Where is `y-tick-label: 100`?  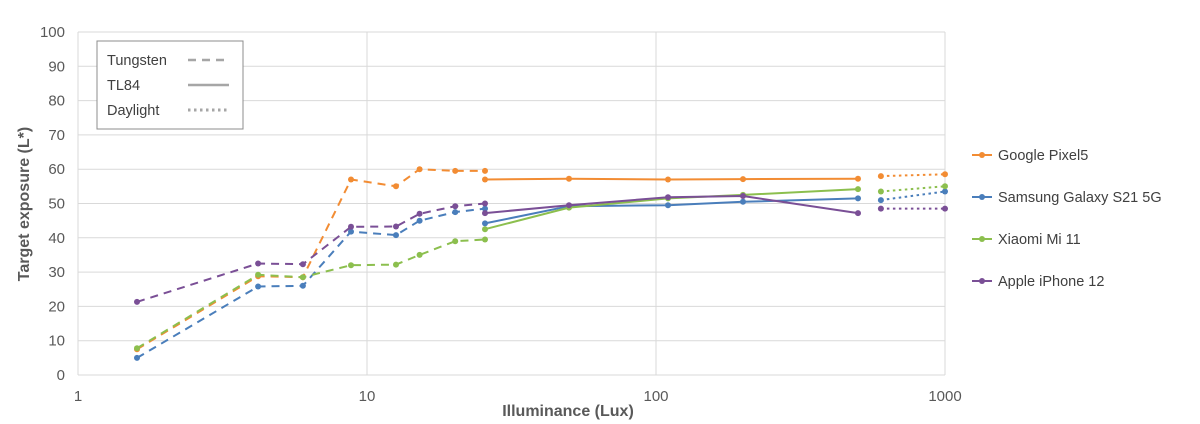 y-tick-label: 100 is located at coordinates (52, 32).